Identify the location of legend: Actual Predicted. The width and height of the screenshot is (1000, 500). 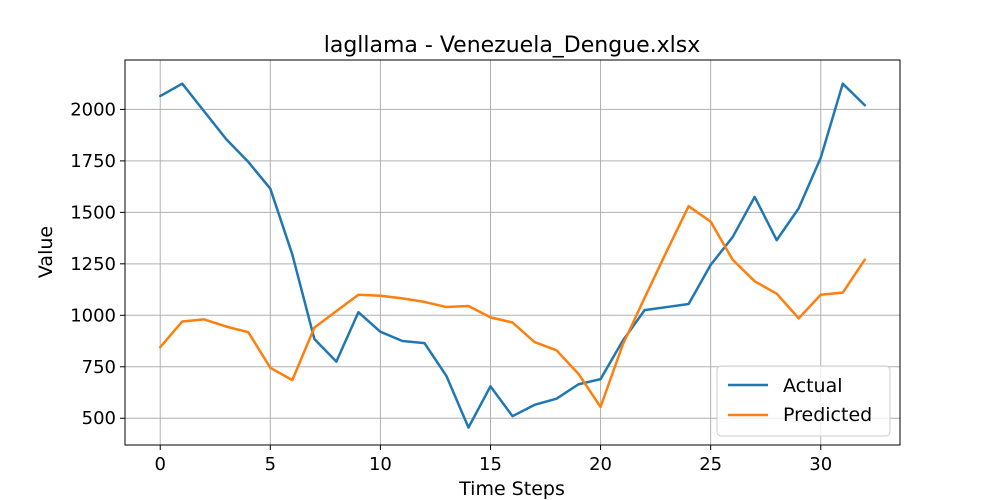
(803, 401).